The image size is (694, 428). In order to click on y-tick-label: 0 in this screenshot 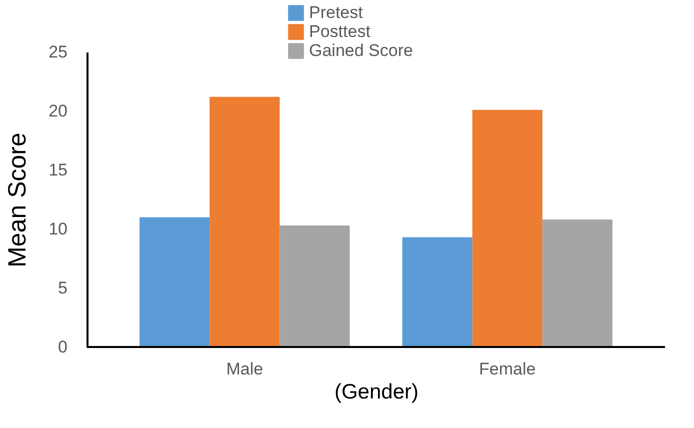, I will do `click(63, 347)`.